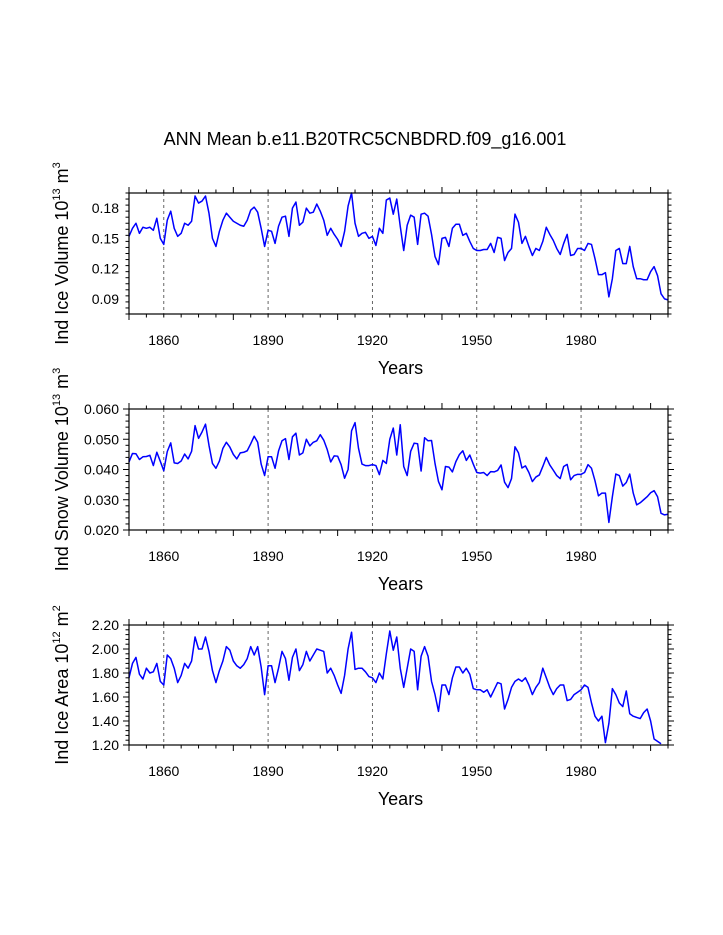  I want to click on ice-volume-plot-frame, so click(398, 253).